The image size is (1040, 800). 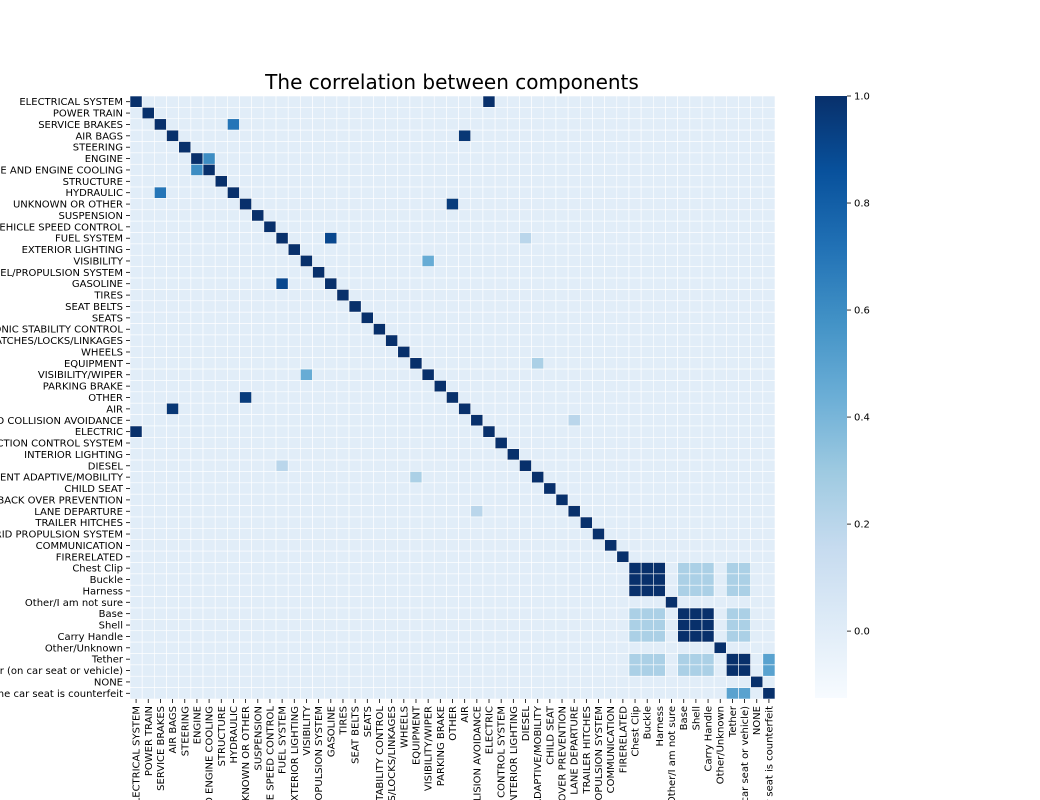 What do you see at coordinates (356, 735) in the screenshot?
I see `x-tick-label: SEAT BELTS` at bounding box center [356, 735].